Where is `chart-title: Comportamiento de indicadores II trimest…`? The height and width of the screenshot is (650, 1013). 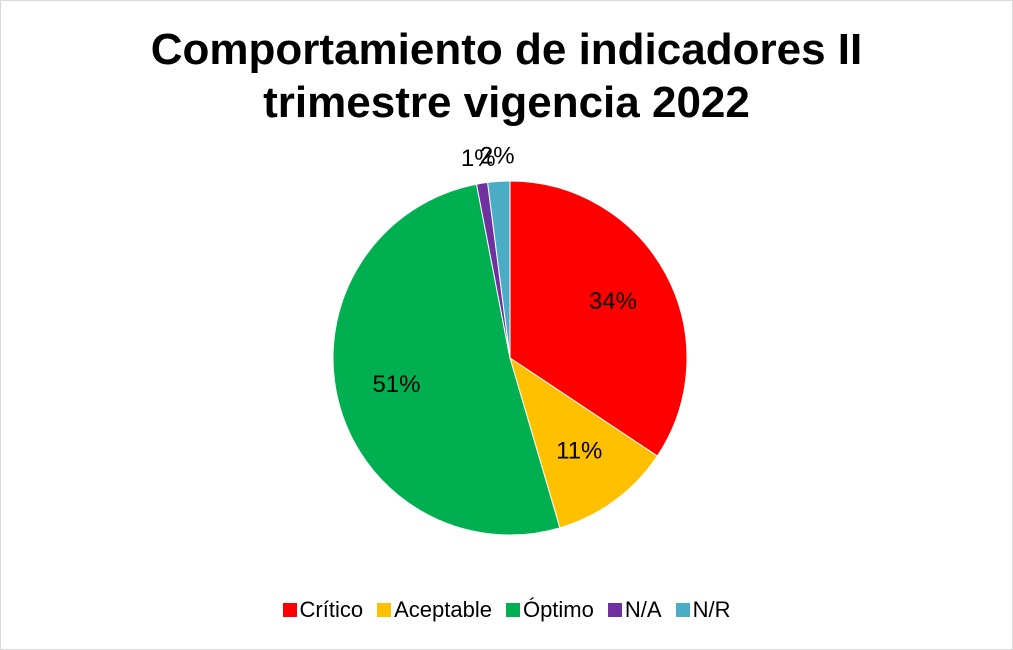
chart-title: Comportamiento de indicadores II trimest… is located at coordinates (506, 76).